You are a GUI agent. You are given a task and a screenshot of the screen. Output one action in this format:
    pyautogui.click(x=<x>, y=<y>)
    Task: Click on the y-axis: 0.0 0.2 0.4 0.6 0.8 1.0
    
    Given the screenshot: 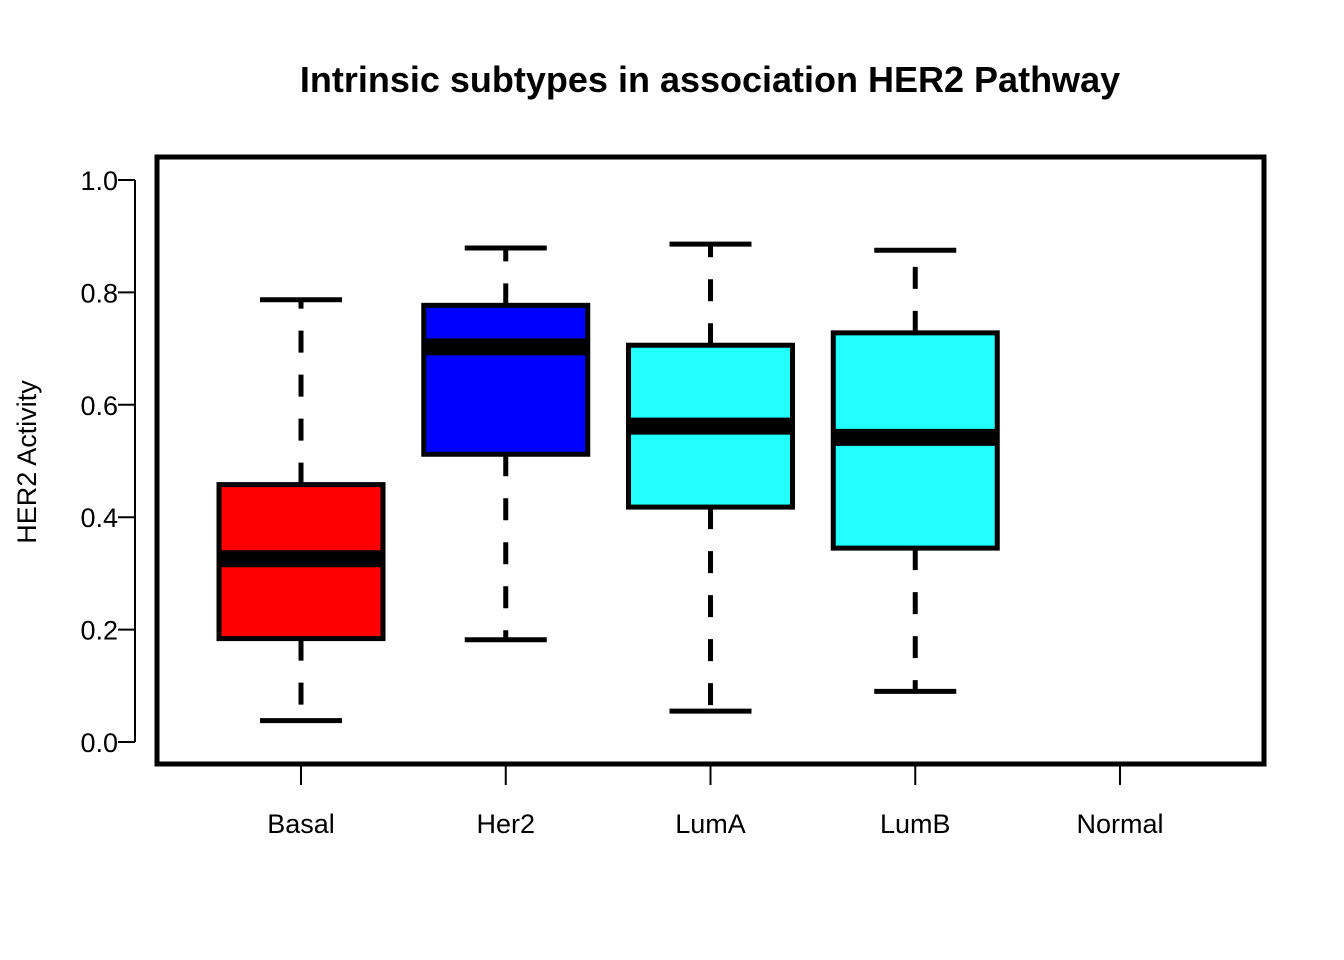 What is the action you would take?
    pyautogui.click(x=108, y=462)
    